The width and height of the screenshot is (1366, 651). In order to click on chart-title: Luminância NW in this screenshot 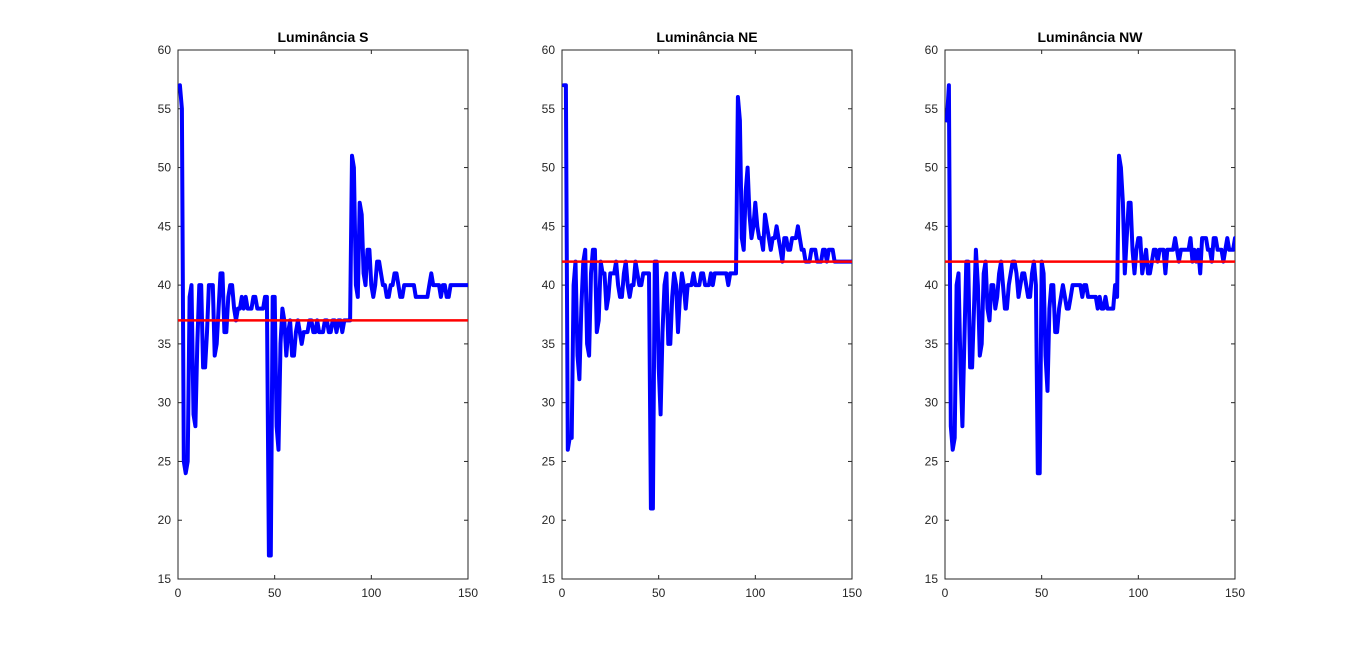, I will do `click(1090, 37)`.